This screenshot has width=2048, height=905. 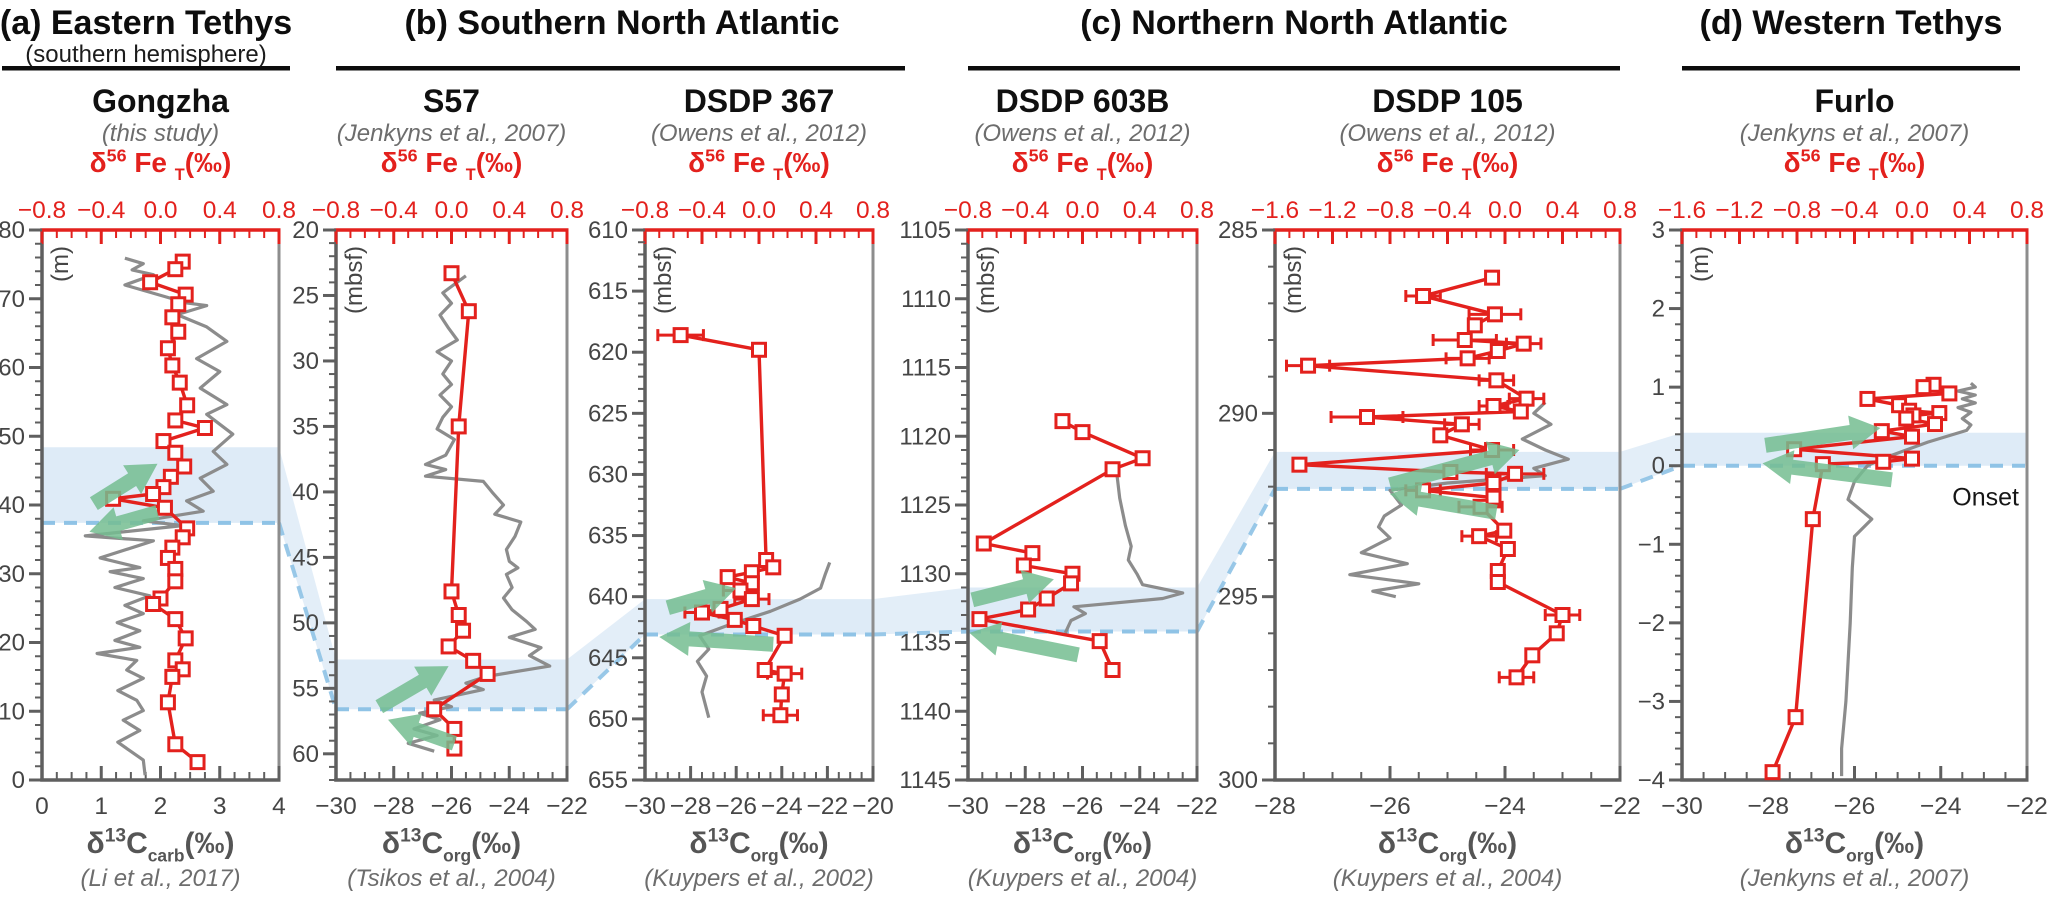 I want to click on depth-tick-label: 45, so click(x=305, y=557).